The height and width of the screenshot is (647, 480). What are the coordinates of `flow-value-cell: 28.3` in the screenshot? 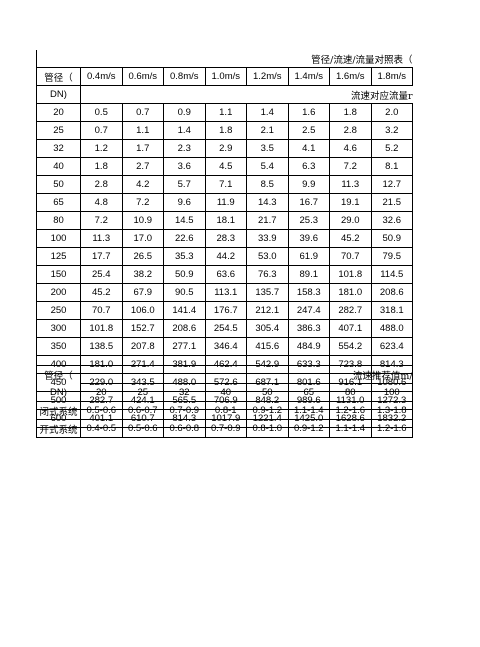 It's located at (225, 238).